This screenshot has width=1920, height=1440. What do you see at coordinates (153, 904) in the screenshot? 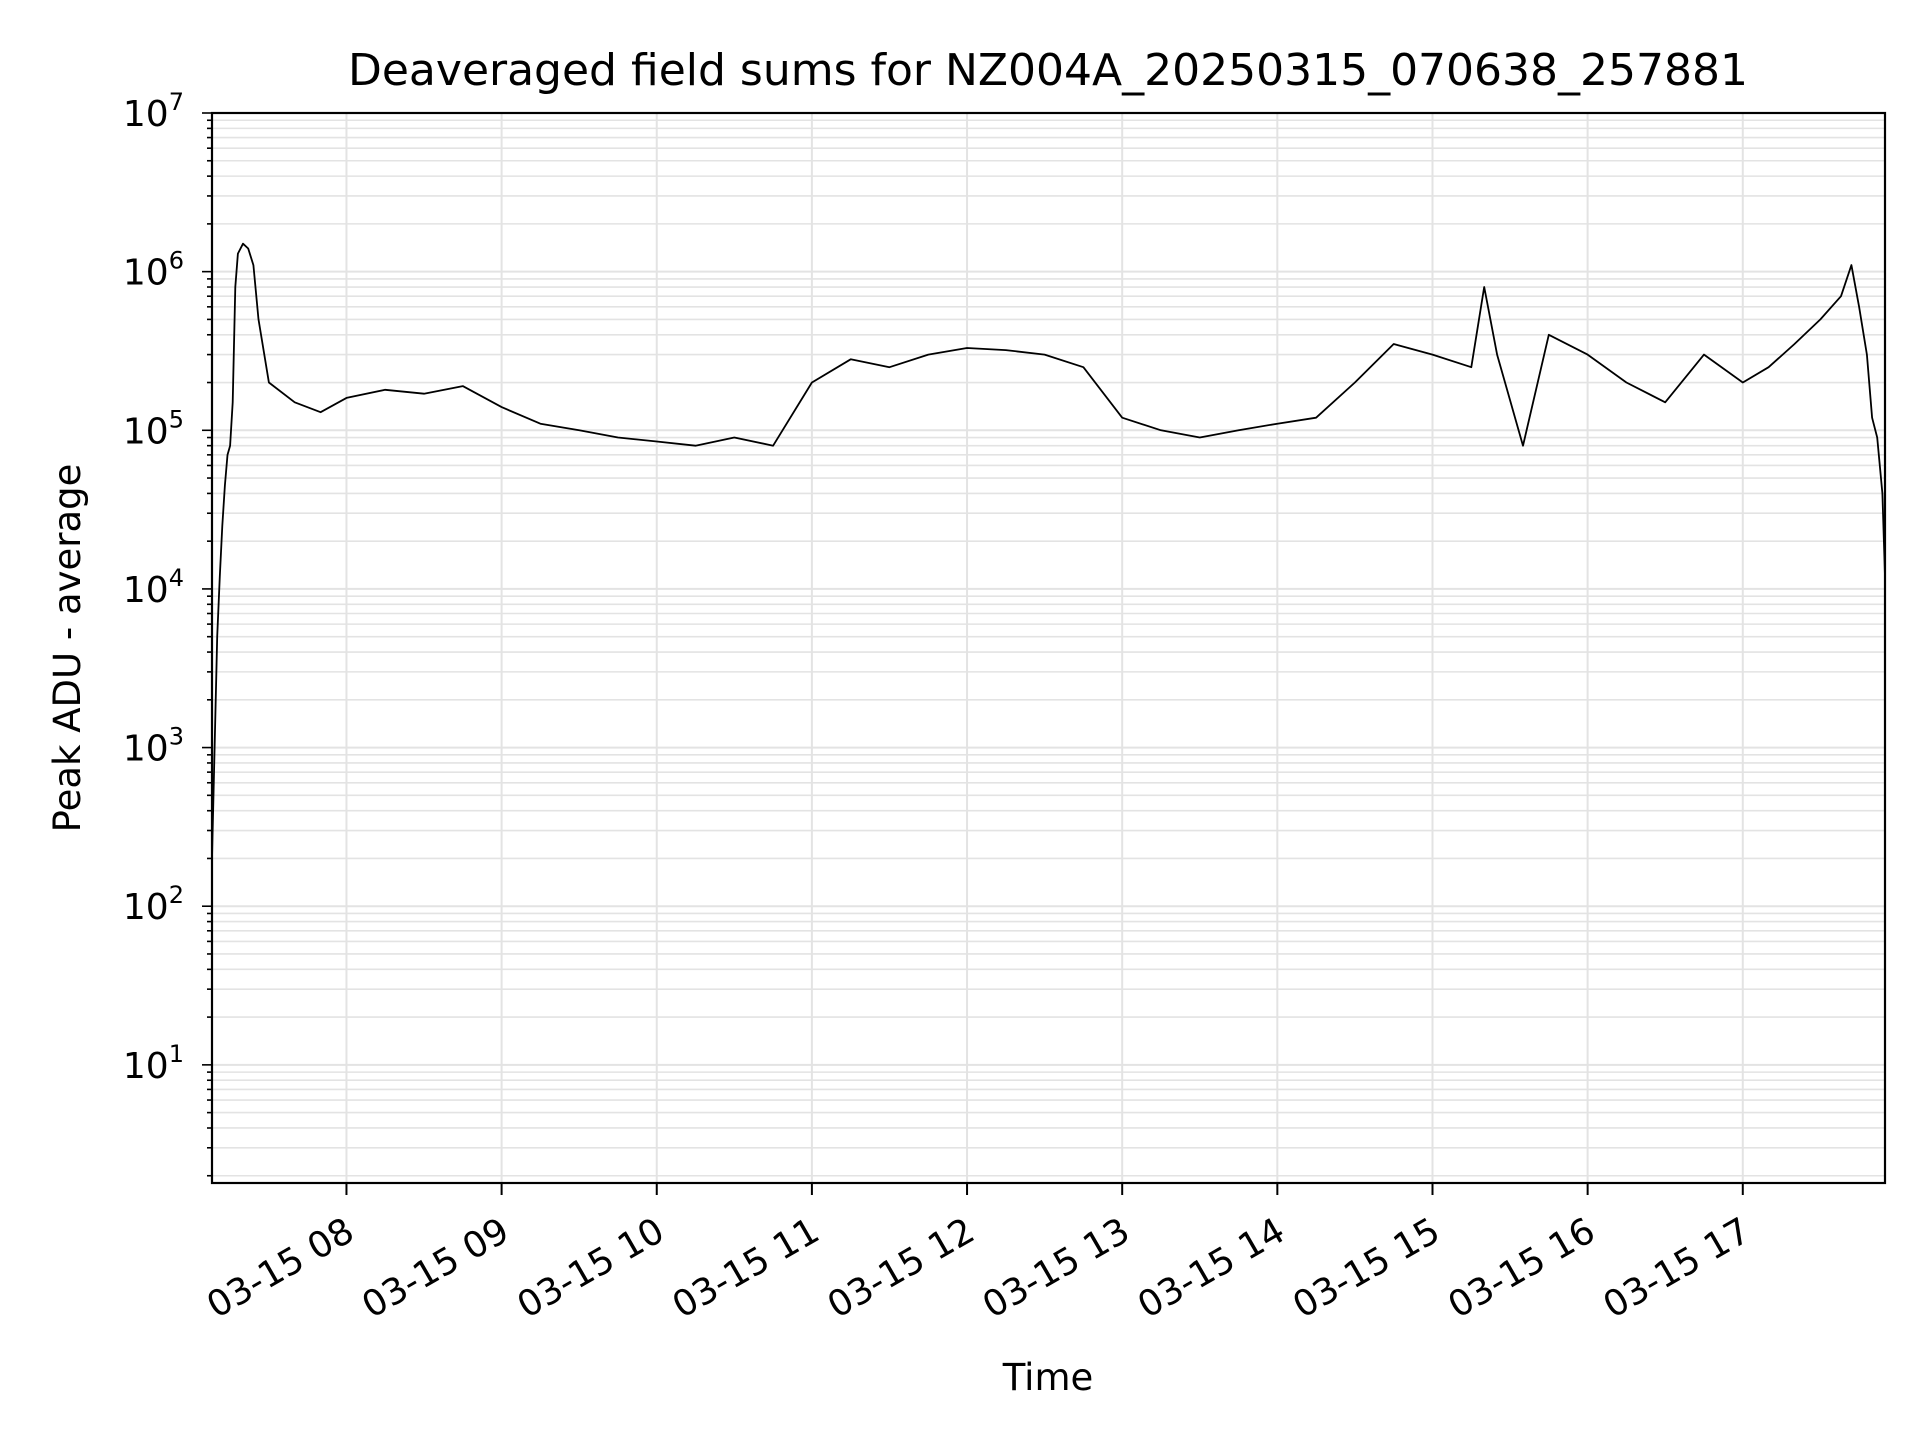
I see `y-tick-label: 10²` at bounding box center [153, 904].